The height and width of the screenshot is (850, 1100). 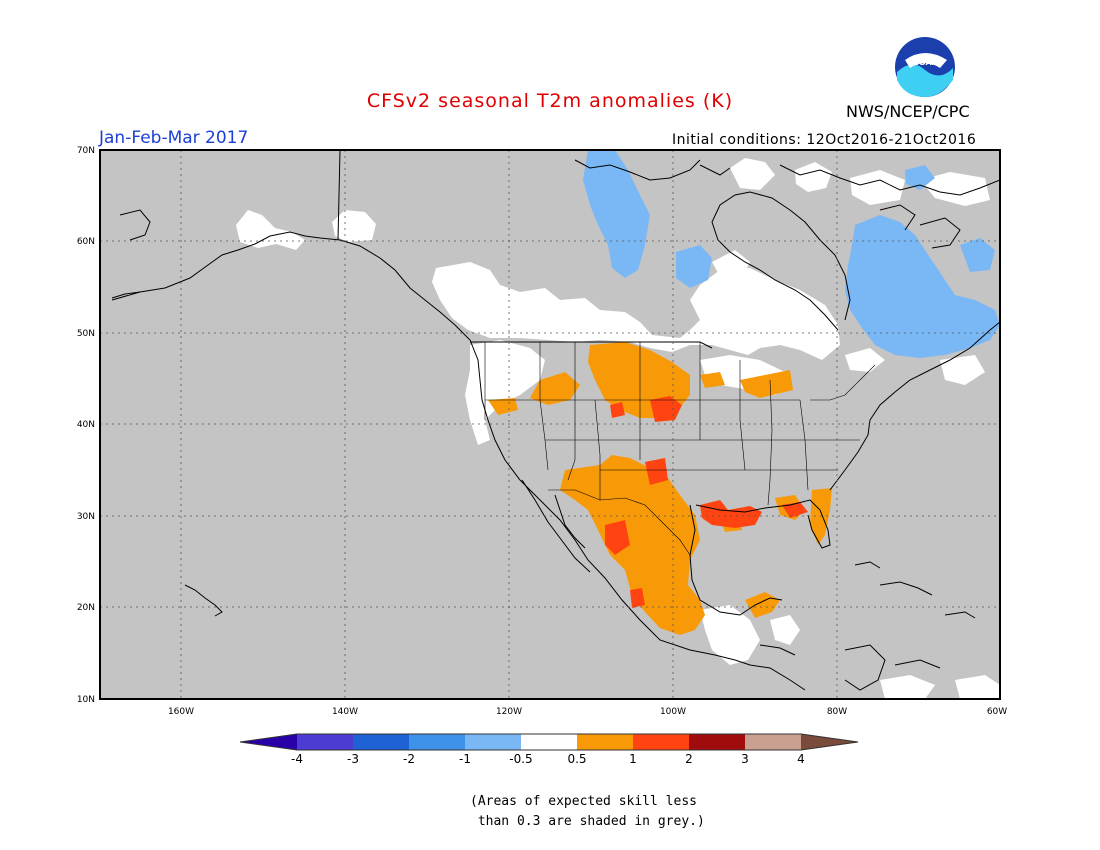 I want to click on skill-footnote-line-2: than 0.3 are shaded in grey.), so click(x=587, y=821).